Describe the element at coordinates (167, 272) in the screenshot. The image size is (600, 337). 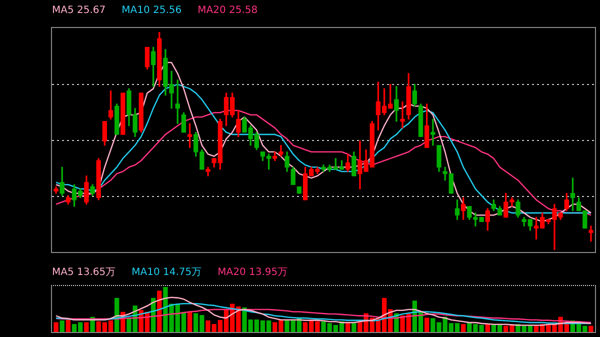
I see `text: MA10 14.75万` at that location.